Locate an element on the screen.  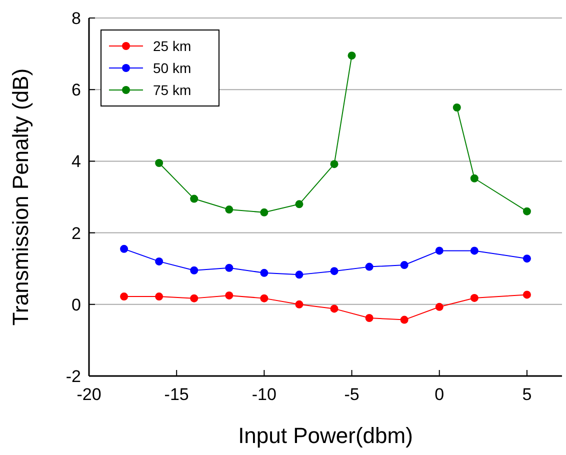
y-tick-label: 6 is located at coordinates (76, 90).